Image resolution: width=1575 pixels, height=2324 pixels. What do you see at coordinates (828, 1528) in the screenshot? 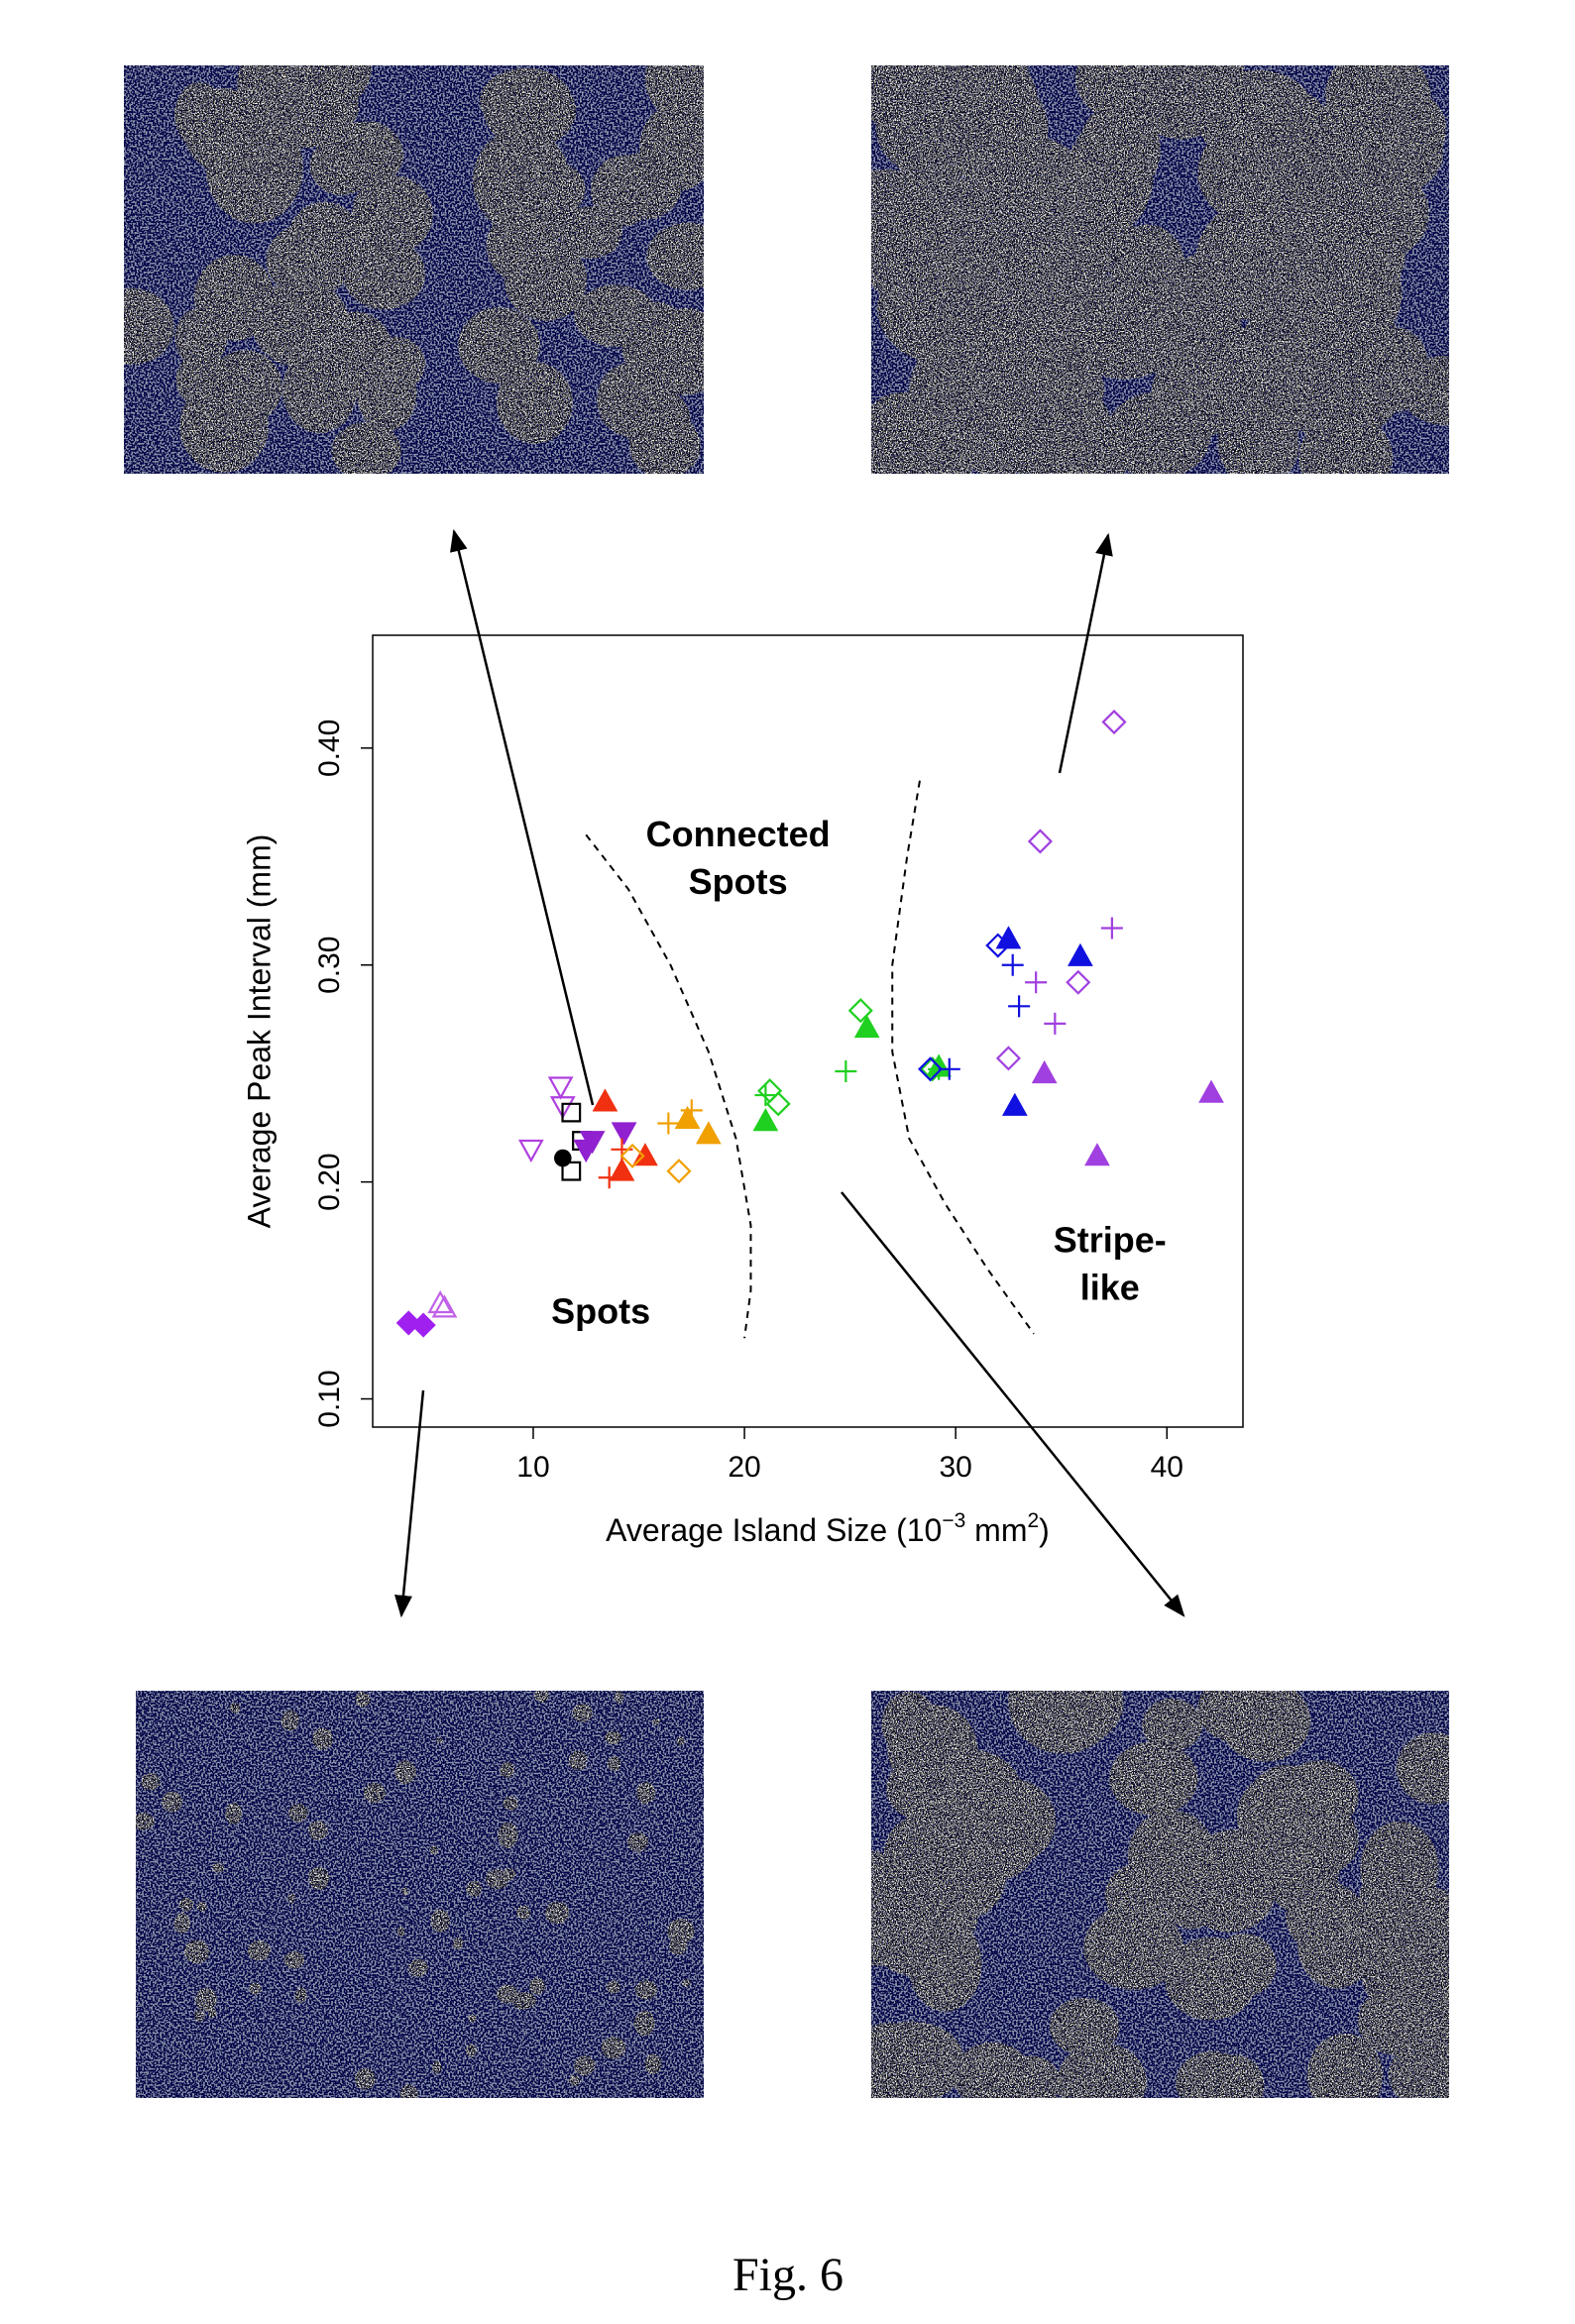
I see `x-axis-label: Average Island Size (10−3 mm2)` at bounding box center [828, 1528].